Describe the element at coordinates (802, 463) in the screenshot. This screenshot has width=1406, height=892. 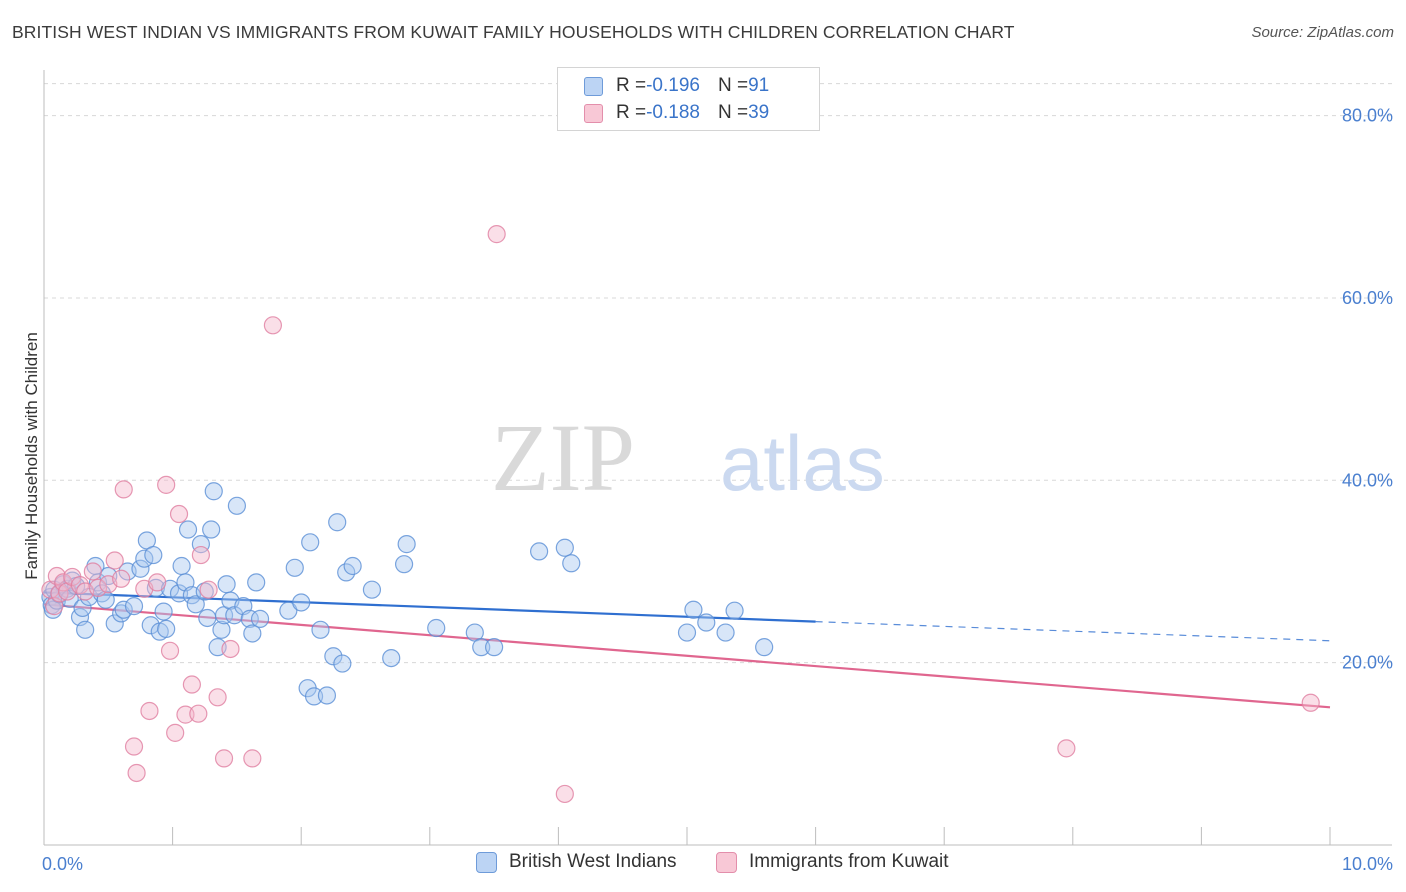
I see `watermark-atlas: atlas` at that location.